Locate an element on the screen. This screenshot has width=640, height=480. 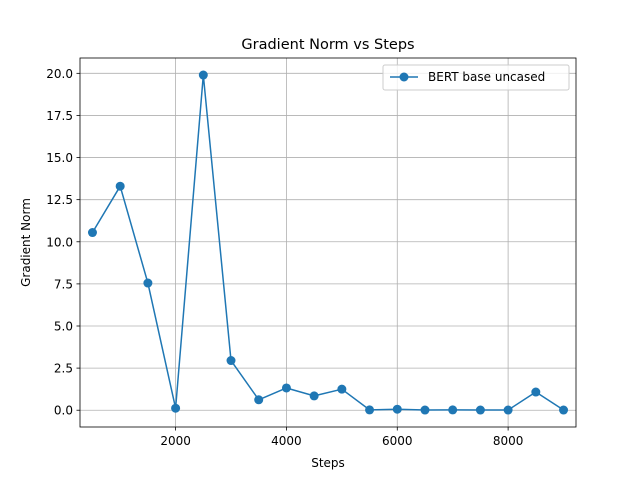
x-tick-label: 4000 is located at coordinates (286, 441).